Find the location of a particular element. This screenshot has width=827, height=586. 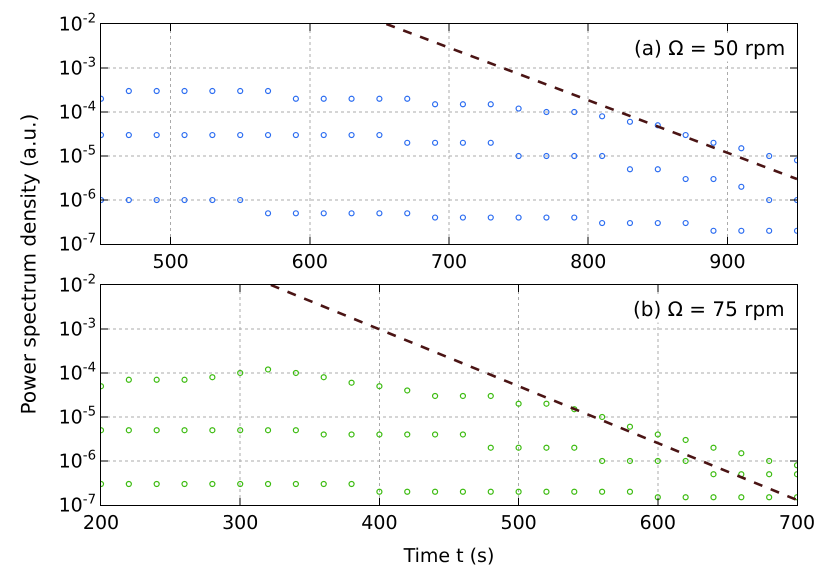

y-axis-title: Power spectrum density (a.u.) is located at coordinates (28, 264).